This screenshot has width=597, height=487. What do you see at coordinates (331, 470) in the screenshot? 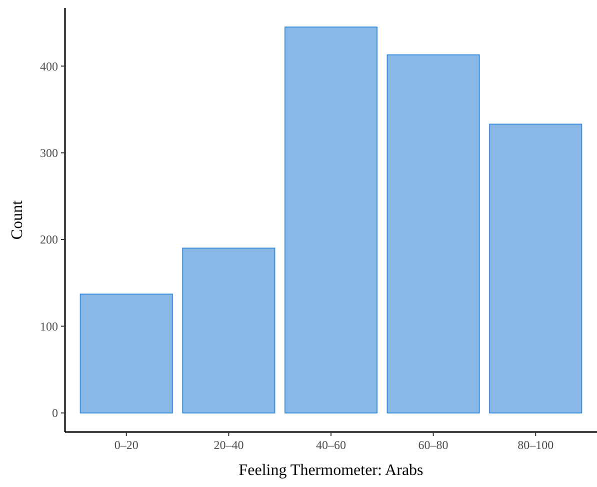
I see `x-axis-title: Feeling Thermometer: Arabs` at bounding box center [331, 470].